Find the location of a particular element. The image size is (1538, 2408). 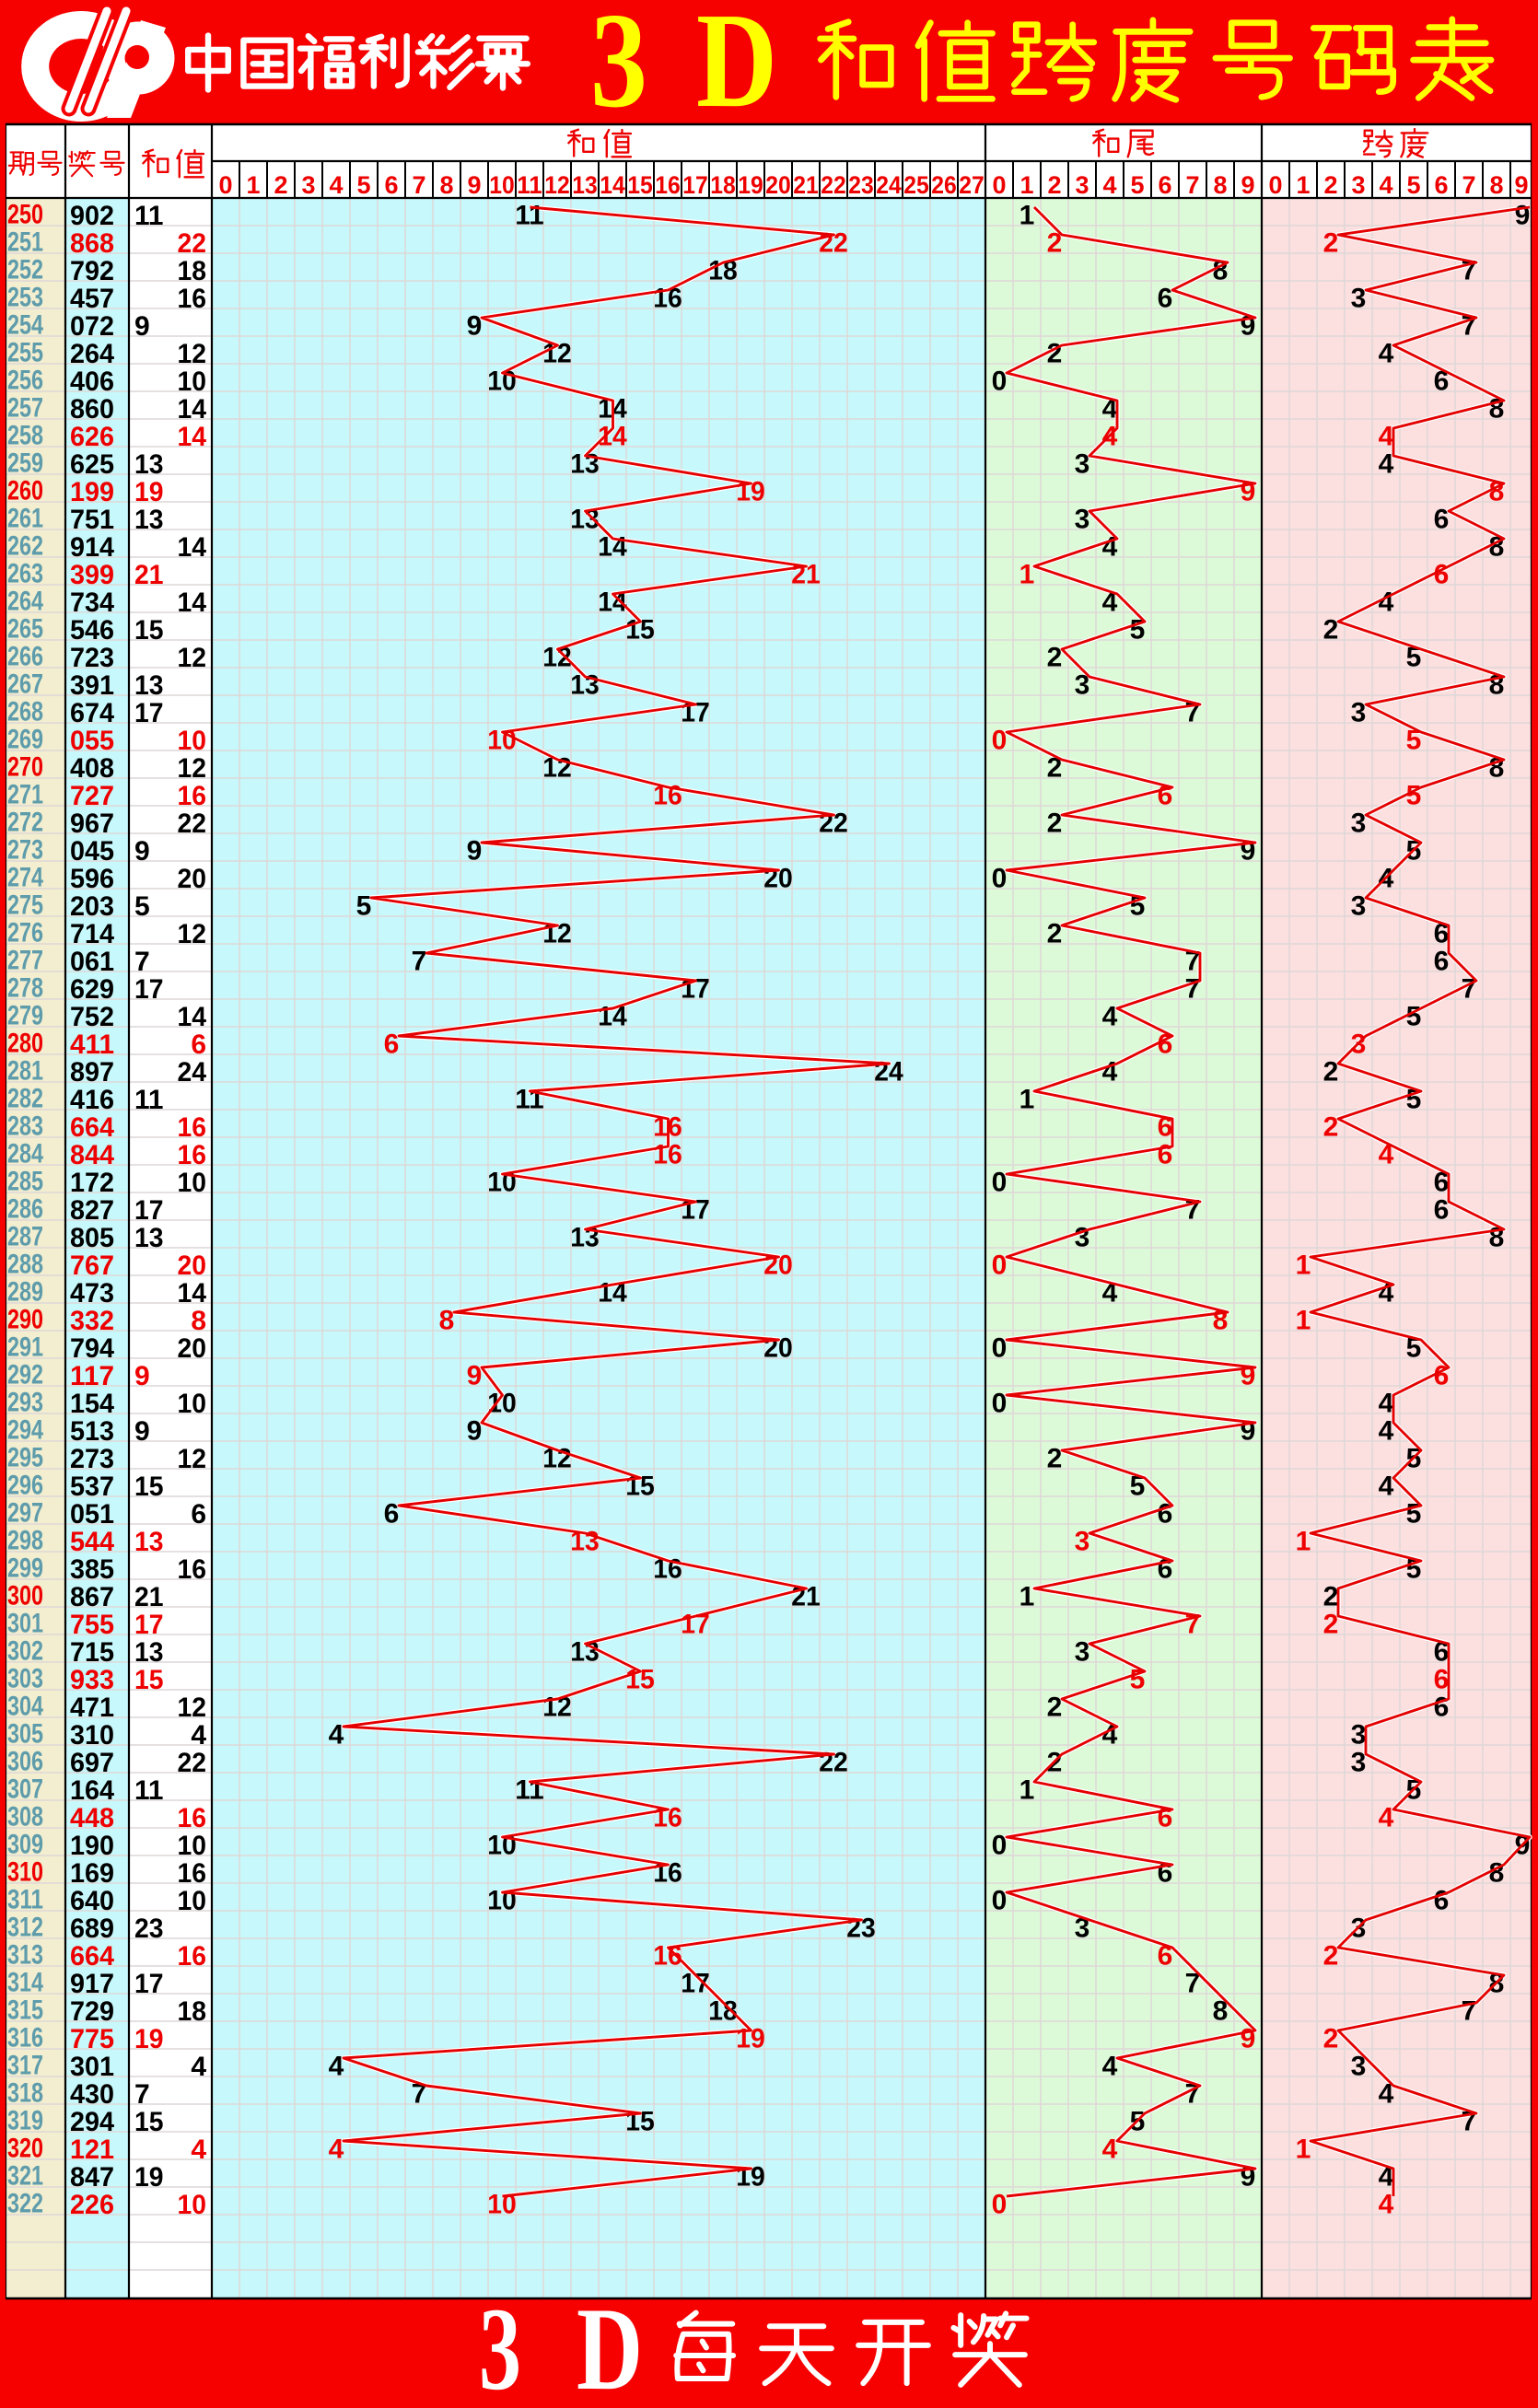

svg-text: 318 is located at coordinates (25, 2093).